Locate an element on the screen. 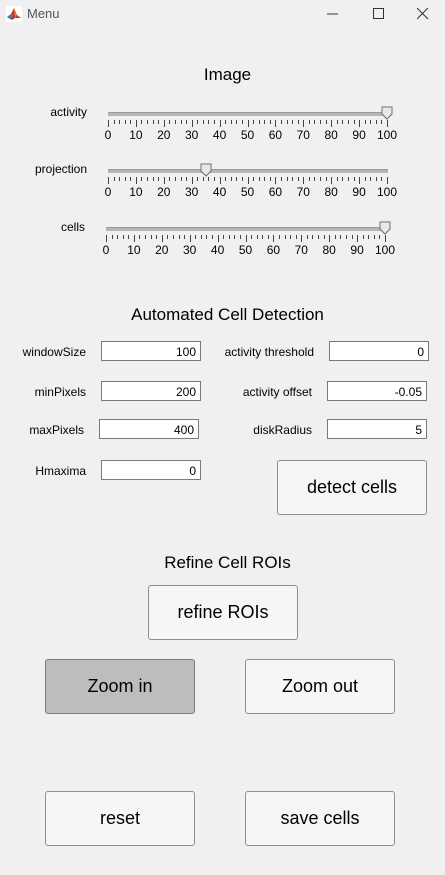 The width and height of the screenshot is (445, 875). maximize-icon is located at coordinates (378, 13).